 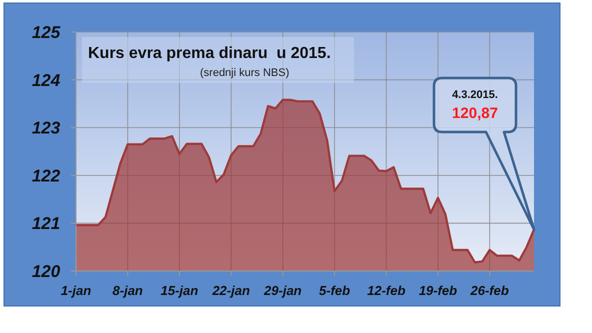 What do you see at coordinates (386, 290) in the screenshot?
I see `x-tick-label: 12-feb` at bounding box center [386, 290].